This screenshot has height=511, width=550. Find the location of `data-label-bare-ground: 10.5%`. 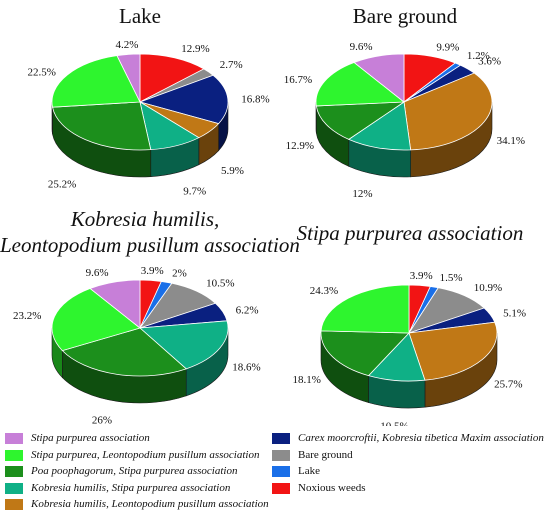

data-label-bare-ground: 10.5% is located at coordinates (220, 284).